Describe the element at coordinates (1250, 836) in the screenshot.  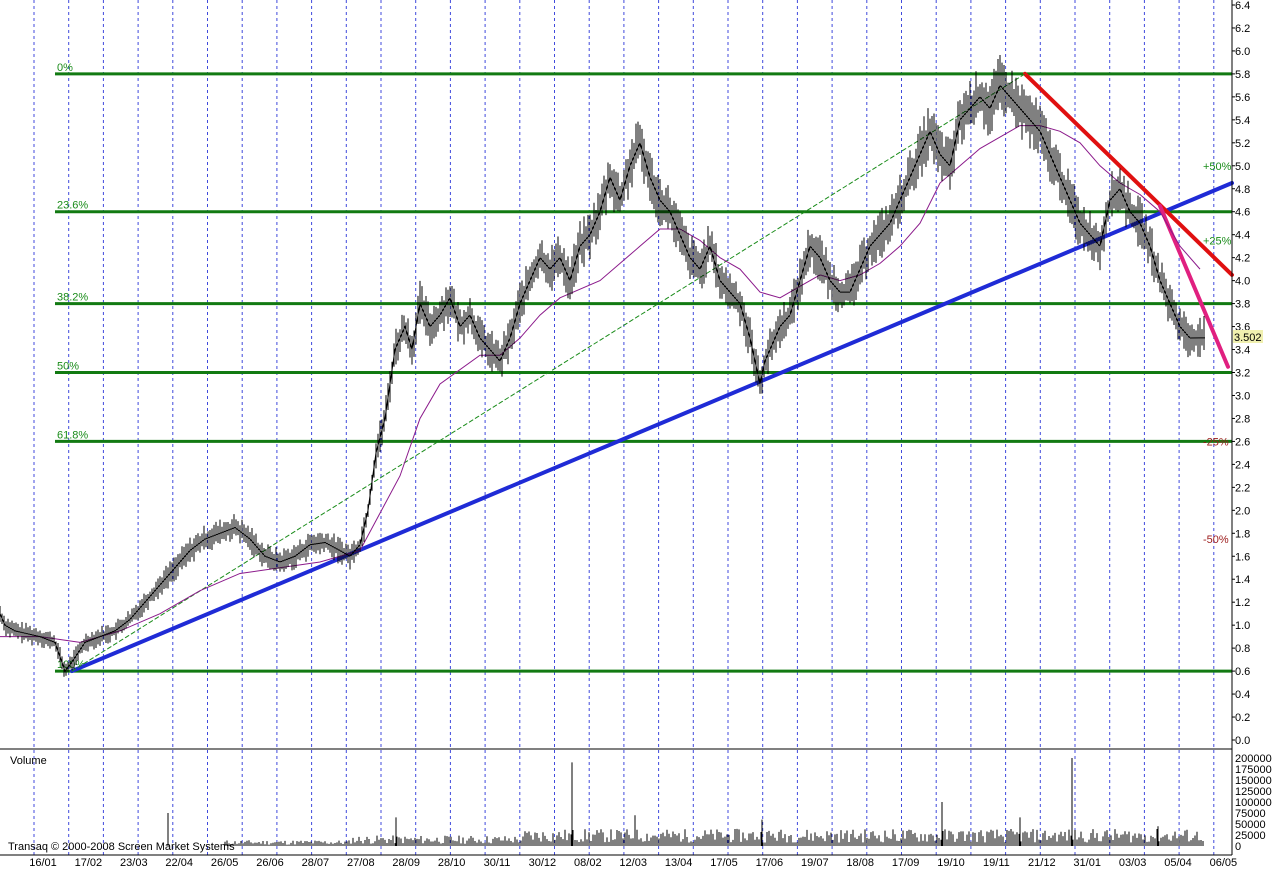
I see `volume-tick-label: 25000` at that location.